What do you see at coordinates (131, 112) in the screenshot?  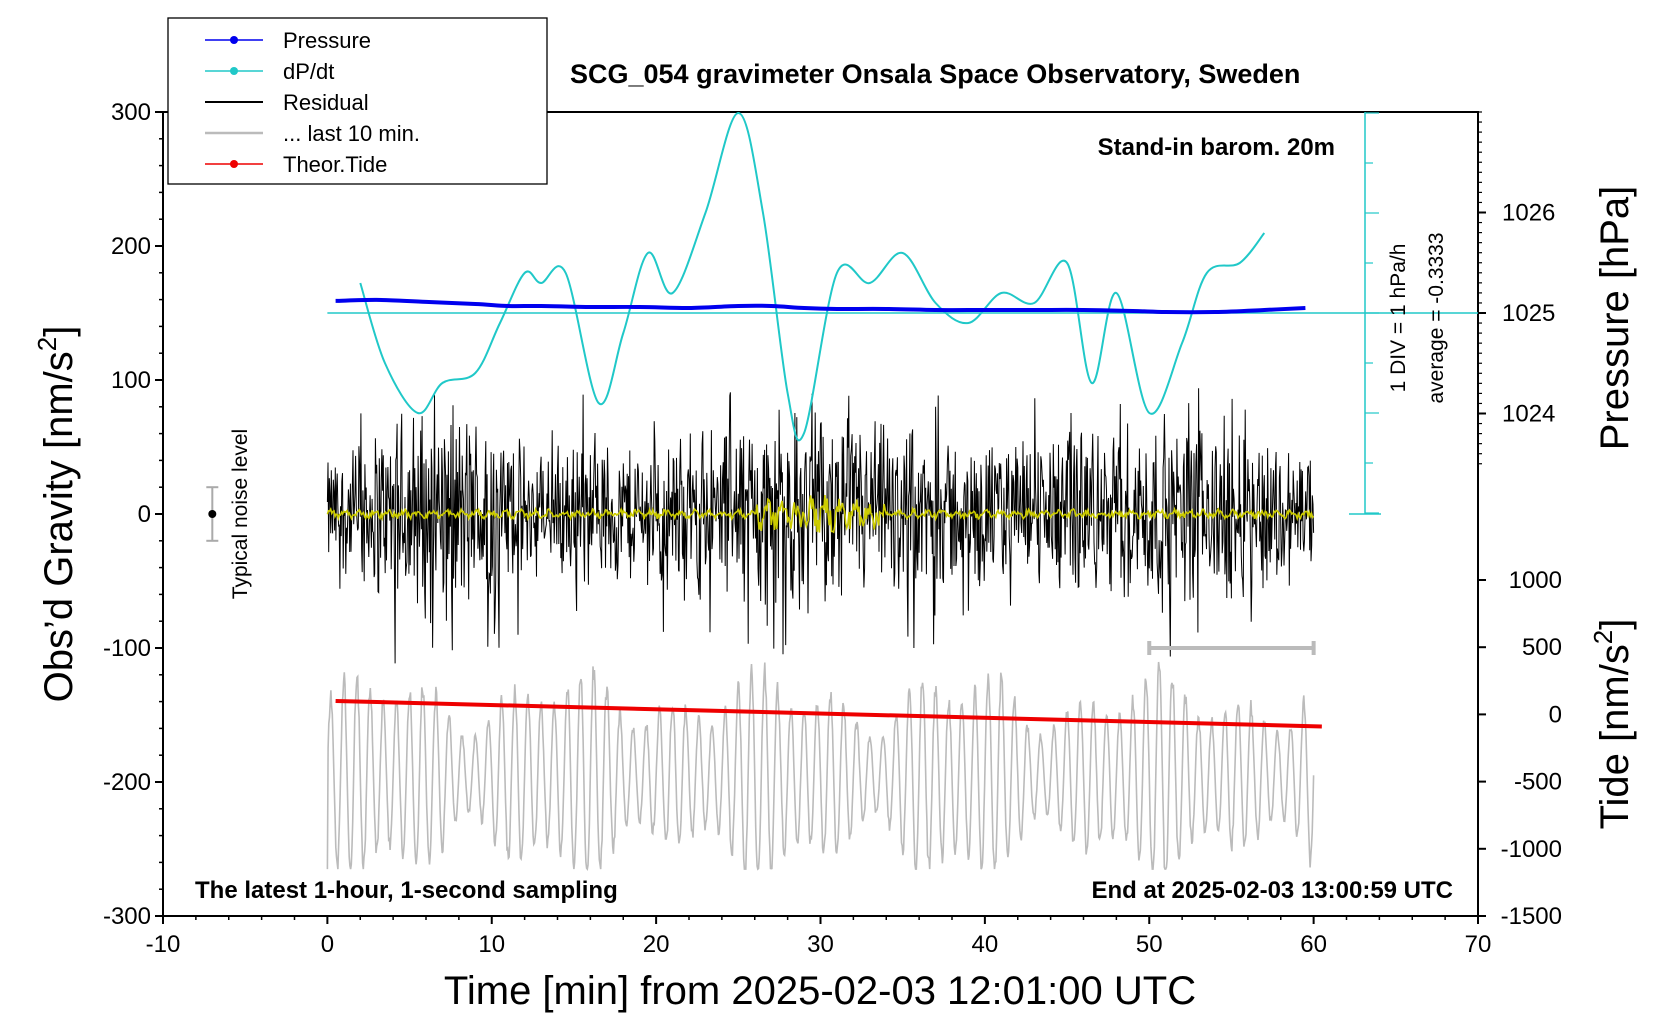 I see `y-tick-label: 300` at bounding box center [131, 112].